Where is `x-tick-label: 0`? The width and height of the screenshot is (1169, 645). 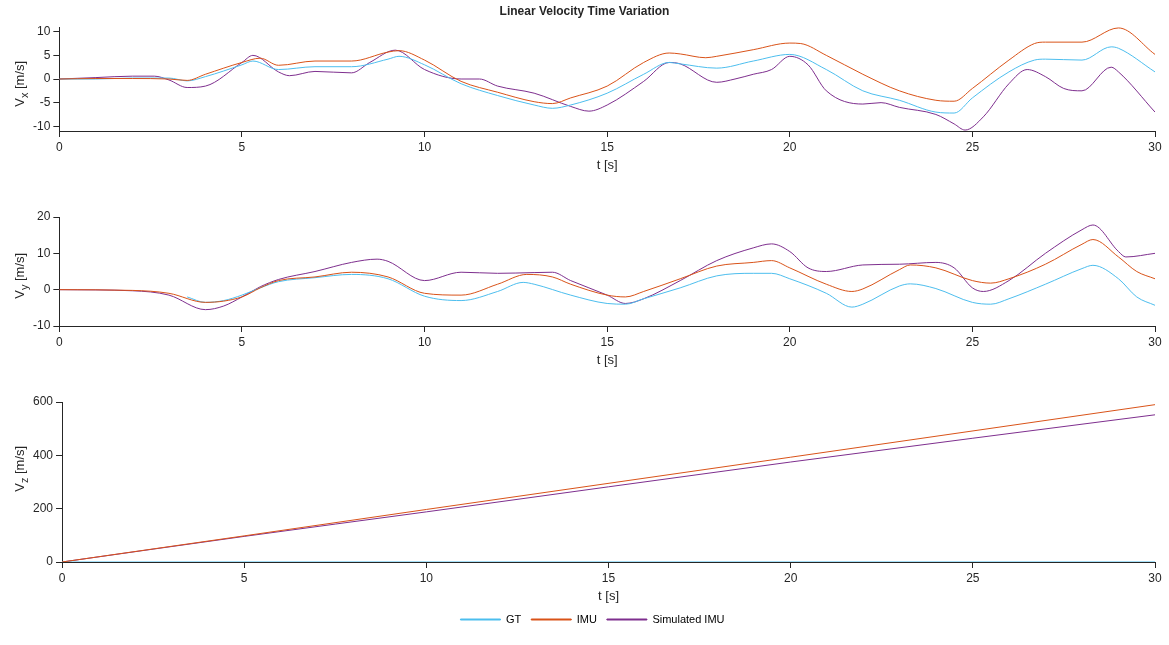
x-tick-label: 0 is located at coordinates (62, 577).